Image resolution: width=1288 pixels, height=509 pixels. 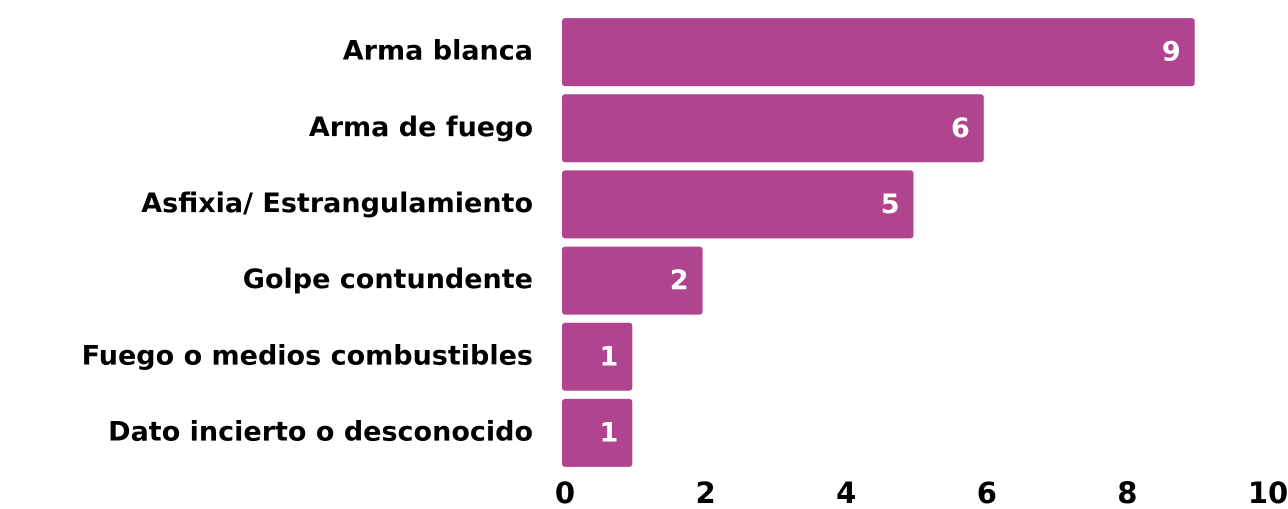 I want to click on y-tick-label: Fuego o medios combustibles, so click(x=307, y=355).